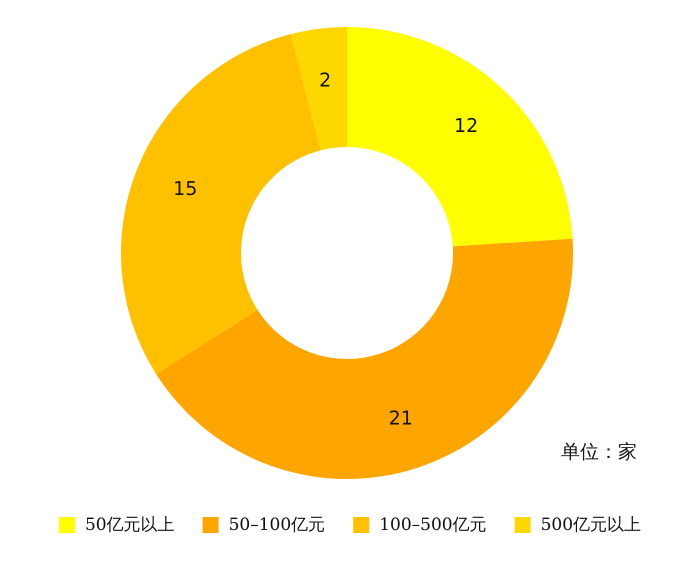 This screenshot has width=700, height=566. I want to click on legend-label: 50亿元以上, so click(129, 525).